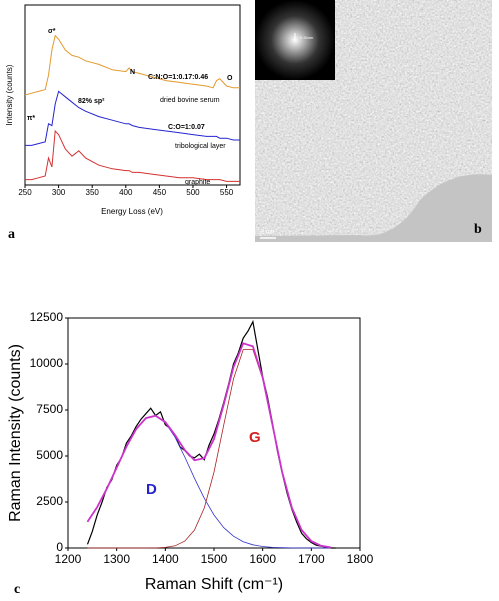 This screenshot has height=601, width=499. What do you see at coordinates (186, 127) in the screenshot?
I see `annotation: C:O=1:0.07` at bounding box center [186, 127].